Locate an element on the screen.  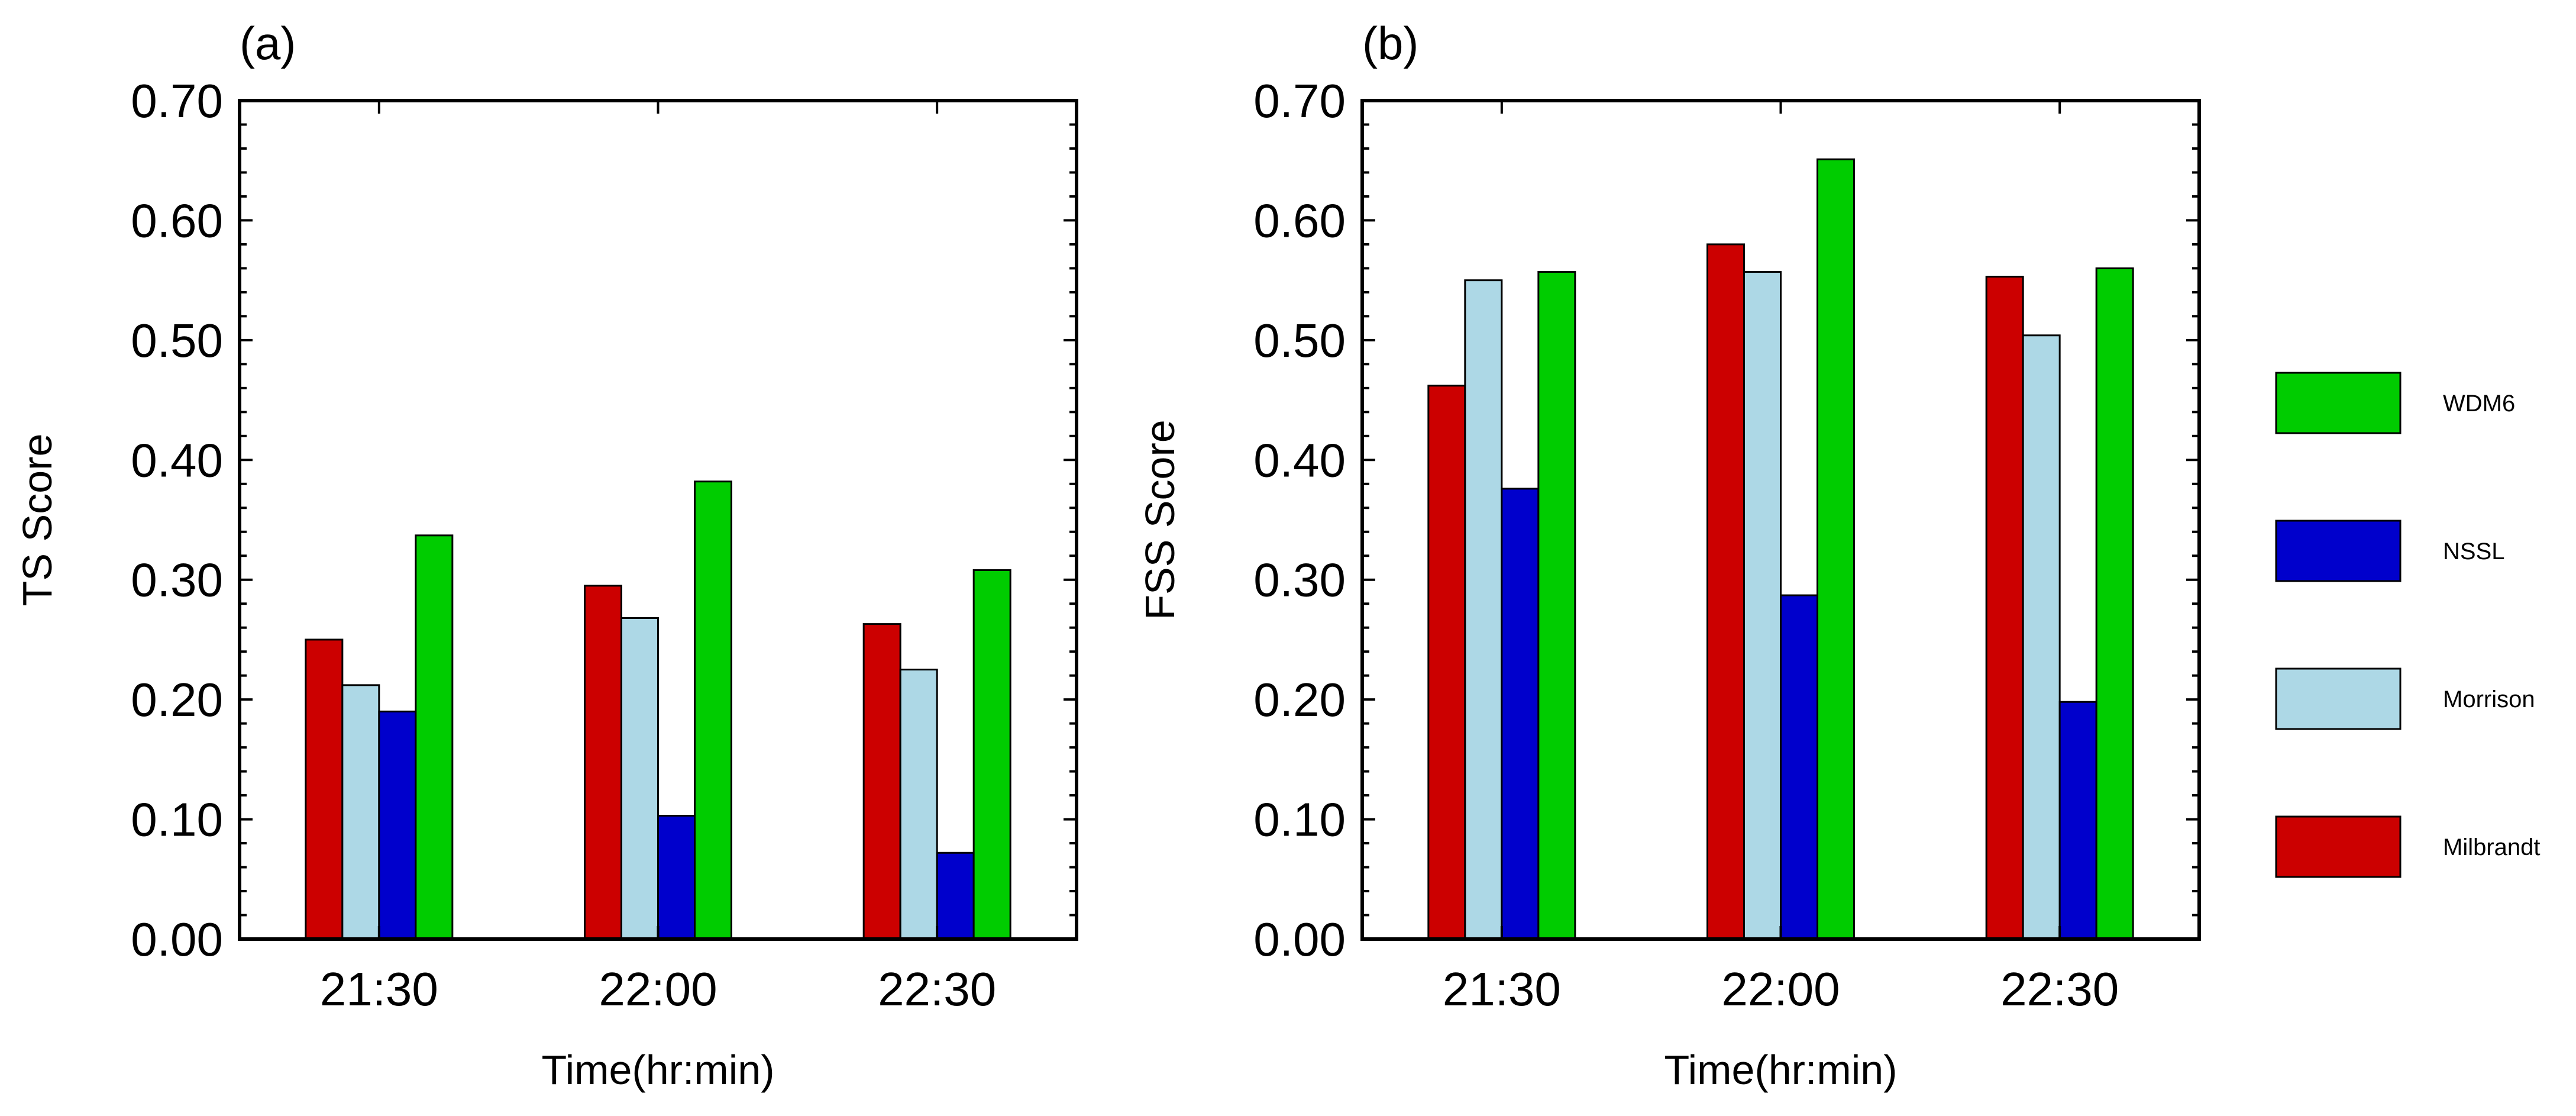
ytick-label-b: 0.30 is located at coordinates (1299, 580).